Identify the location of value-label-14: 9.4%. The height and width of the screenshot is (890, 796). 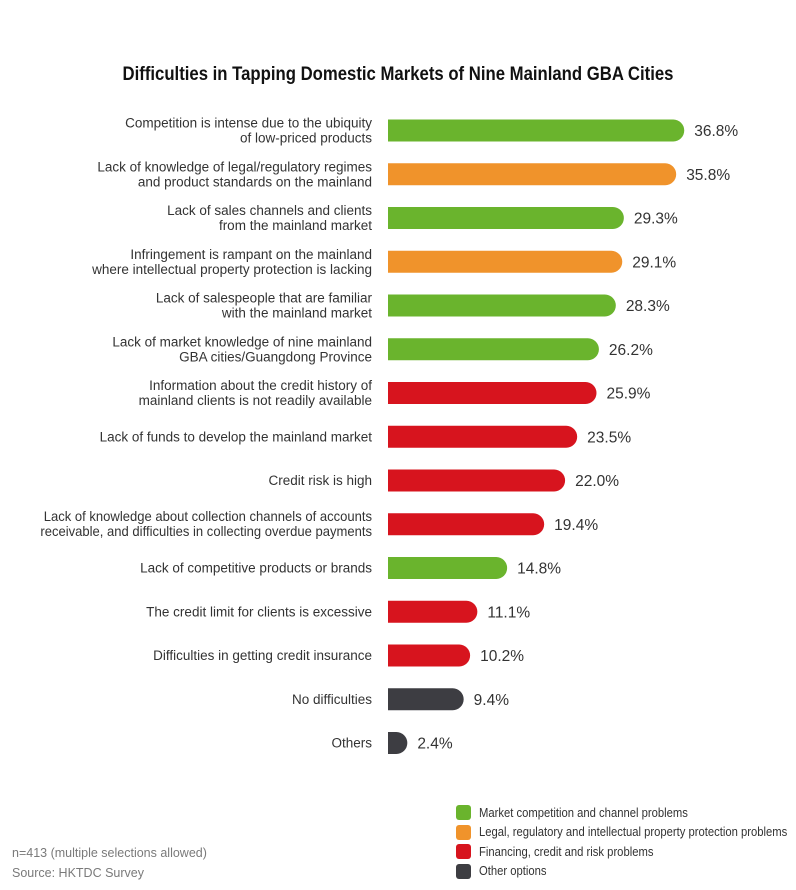
(492, 700).